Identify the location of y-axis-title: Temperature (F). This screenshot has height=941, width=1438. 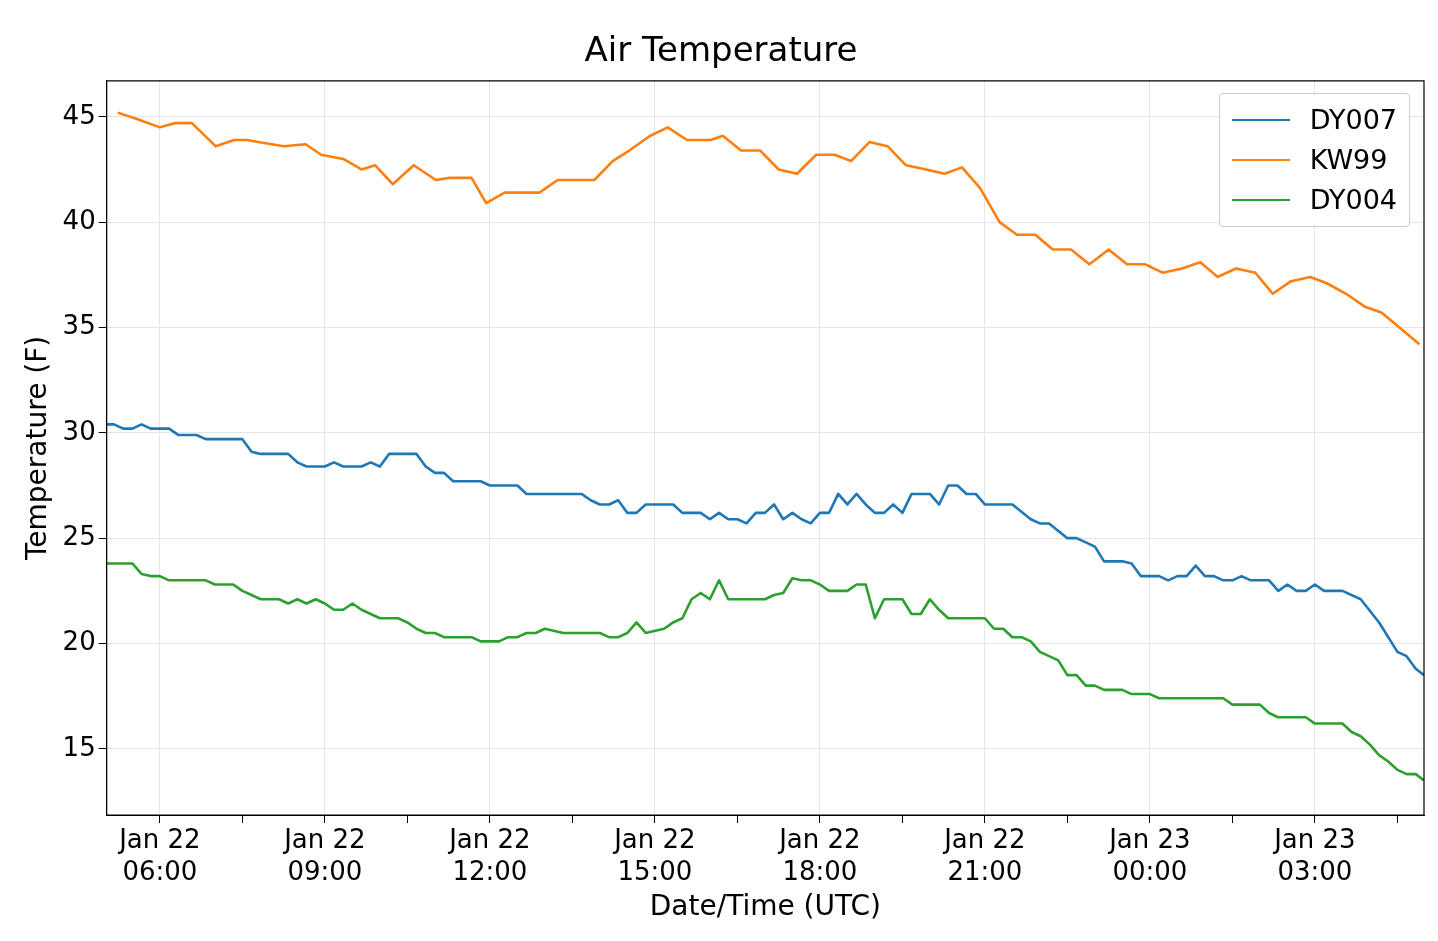
(37, 448).